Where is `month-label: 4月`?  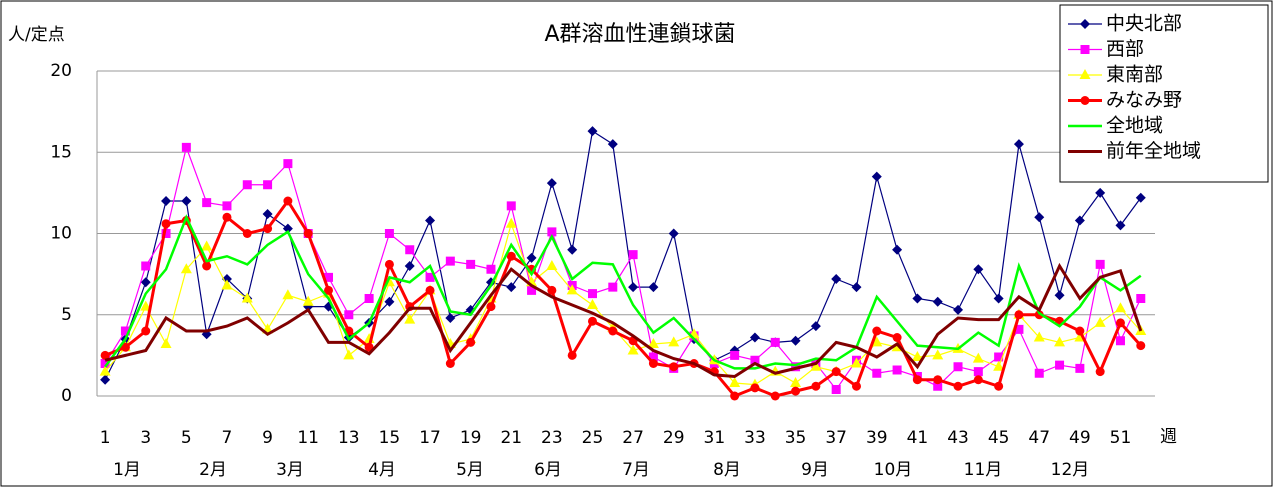
month-label: 4月 is located at coordinates (382, 470).